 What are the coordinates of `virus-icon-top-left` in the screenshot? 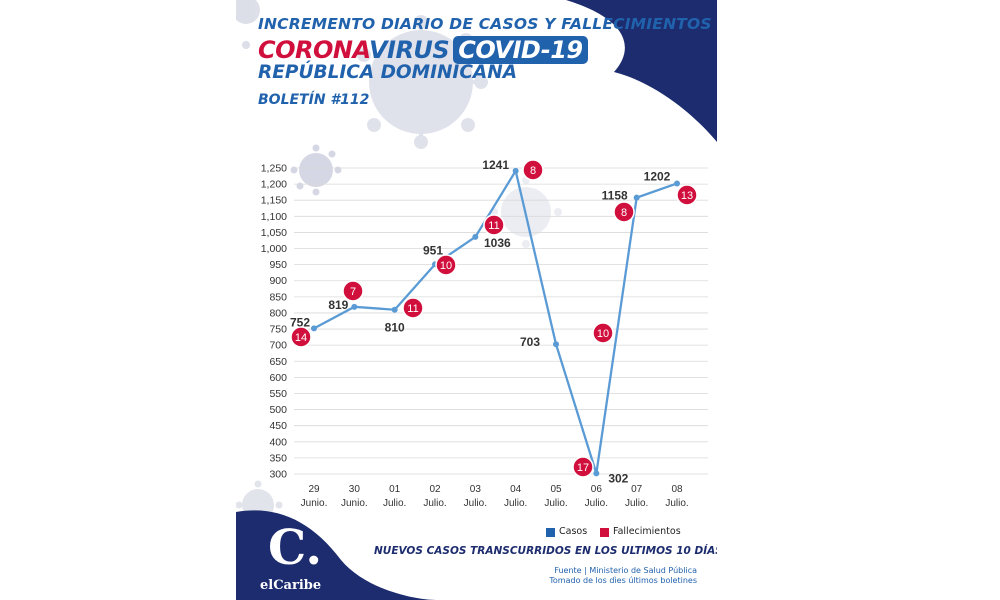 It's located at (248, 24).